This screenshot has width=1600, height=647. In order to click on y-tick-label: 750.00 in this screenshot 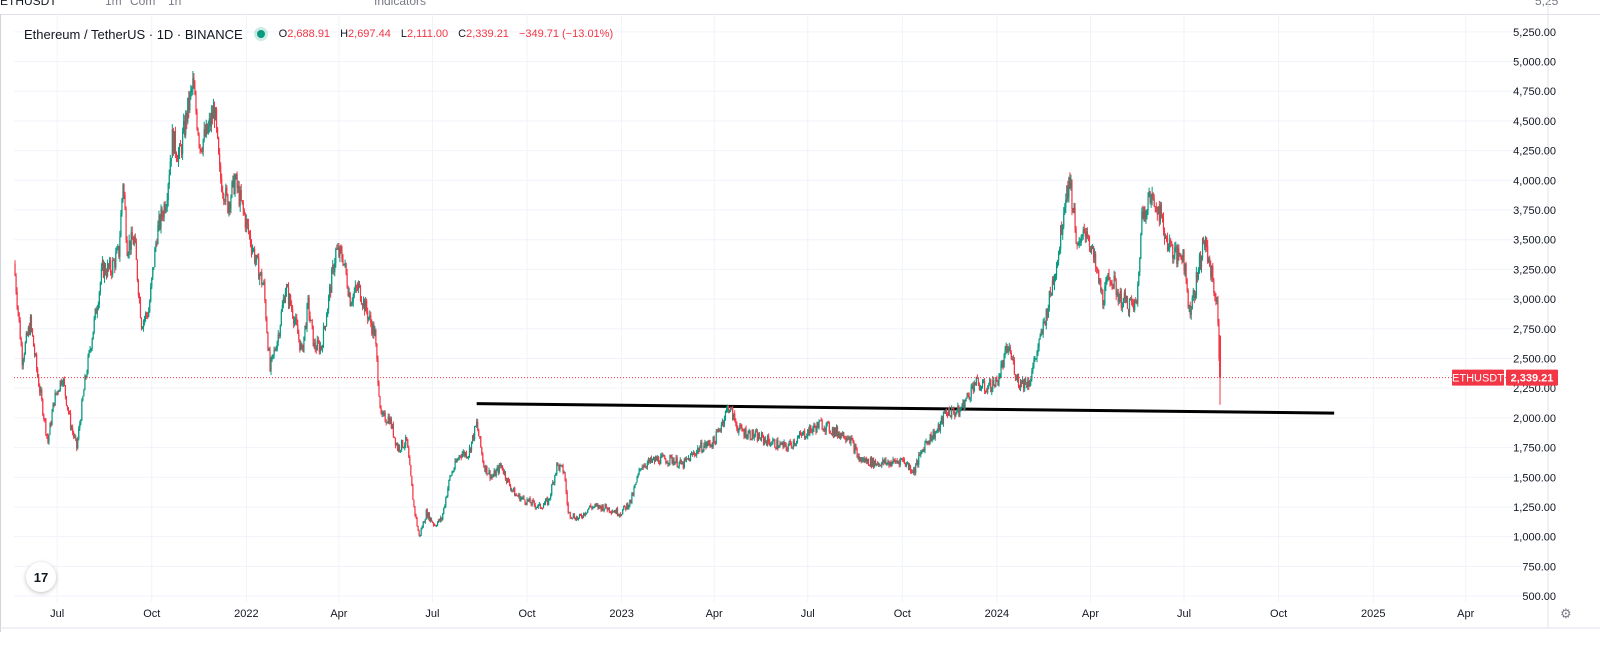, I will do `click(1539, 567)`.